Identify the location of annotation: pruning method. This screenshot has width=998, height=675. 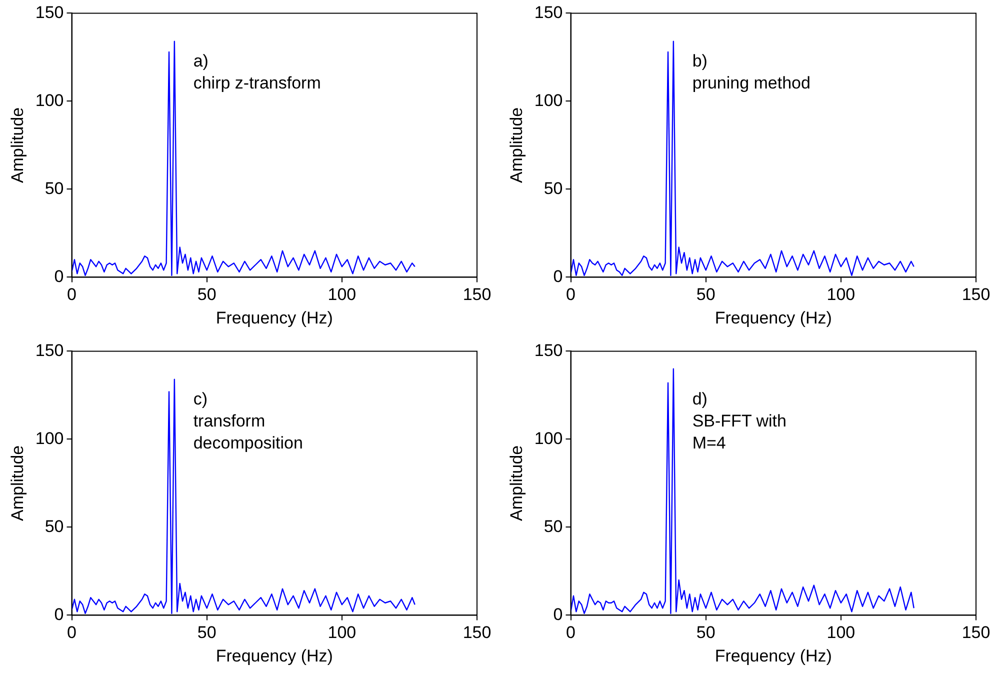
(751, 82).